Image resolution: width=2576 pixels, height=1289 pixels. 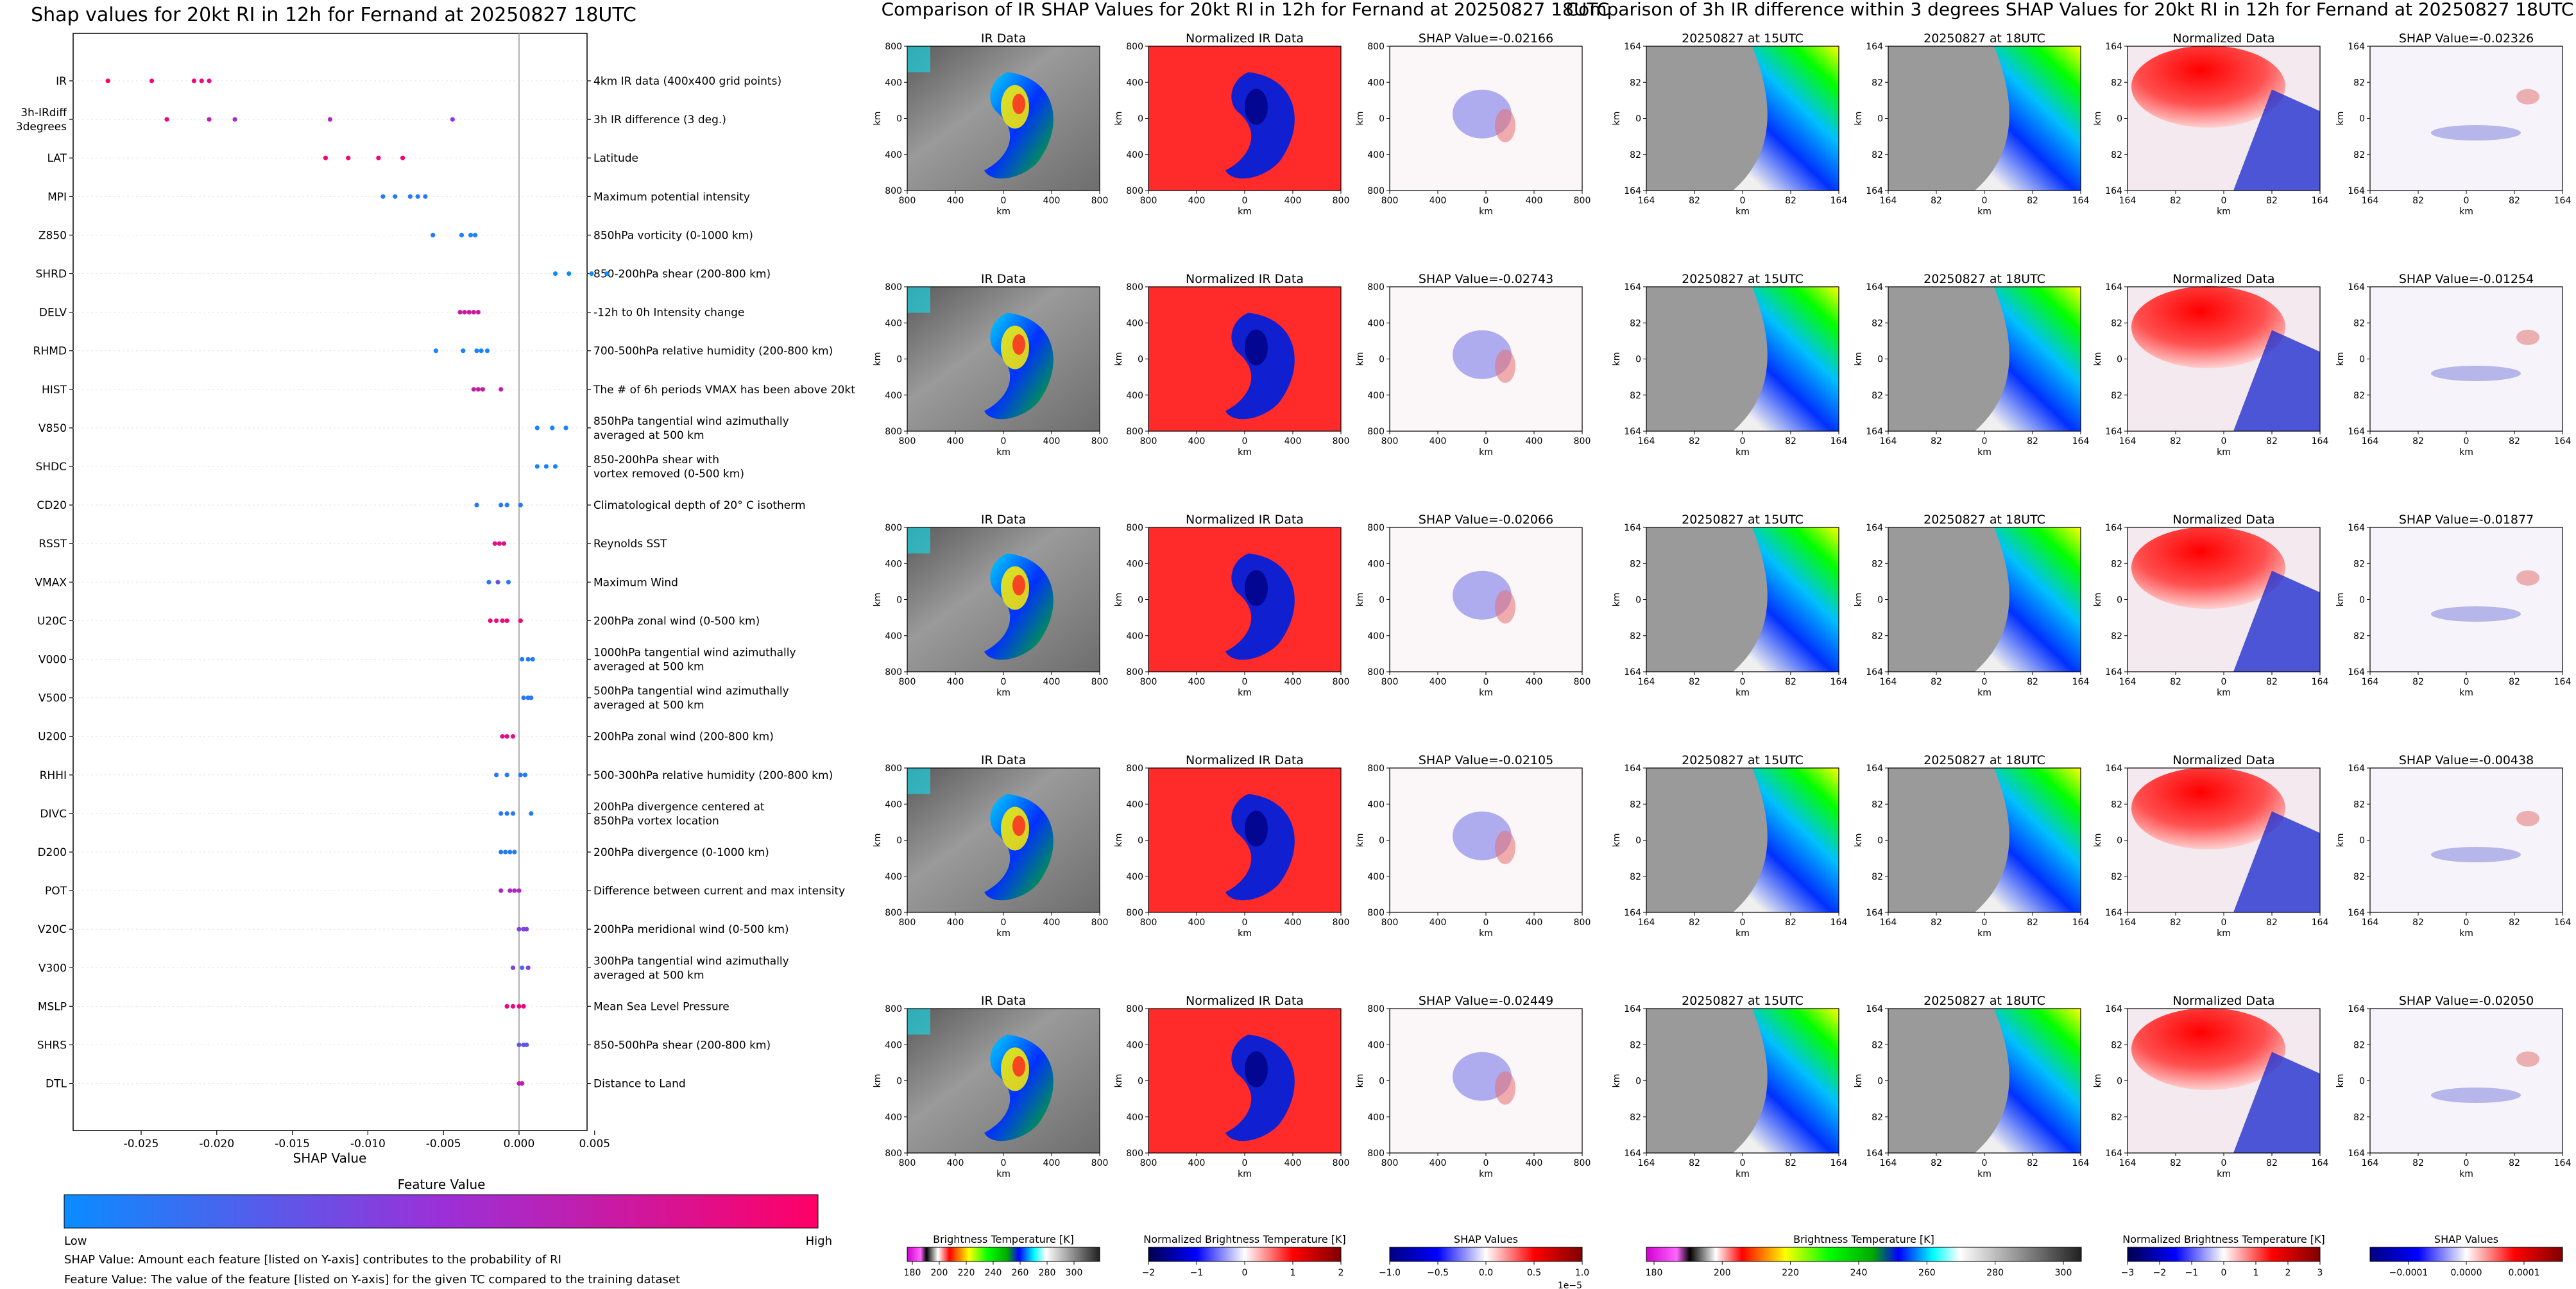 I want to click on feature-description: Mean Sea Level Pressure, so click(x=661, y=1006).